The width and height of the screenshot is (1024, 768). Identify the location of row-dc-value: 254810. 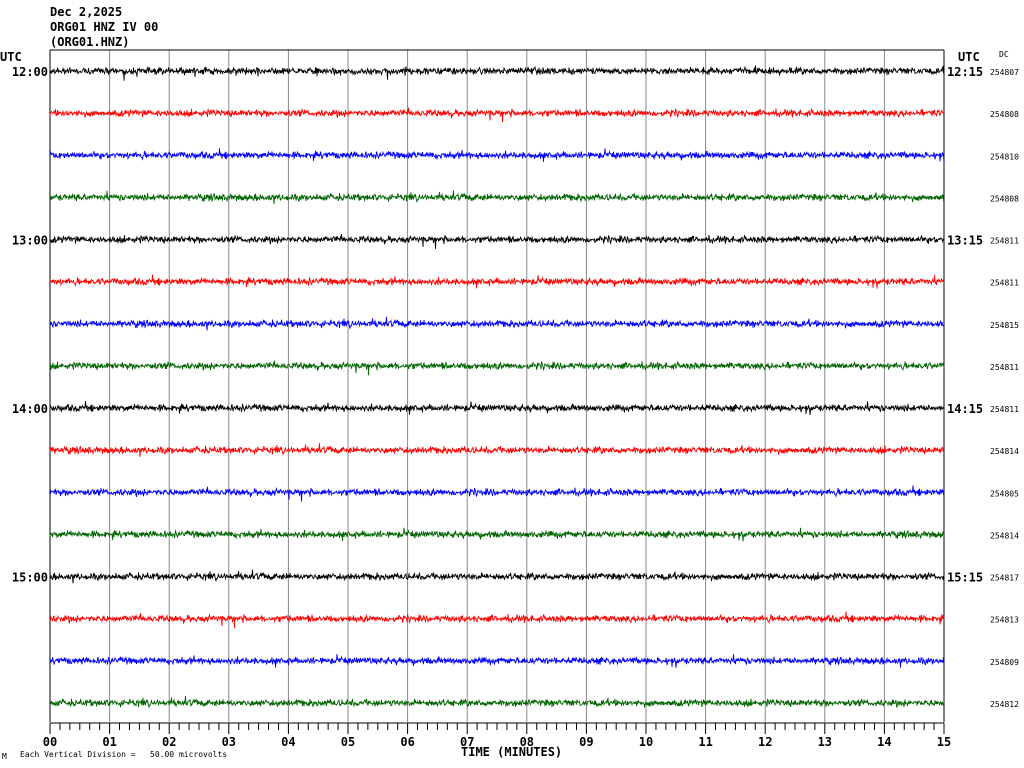
(1004, 156).